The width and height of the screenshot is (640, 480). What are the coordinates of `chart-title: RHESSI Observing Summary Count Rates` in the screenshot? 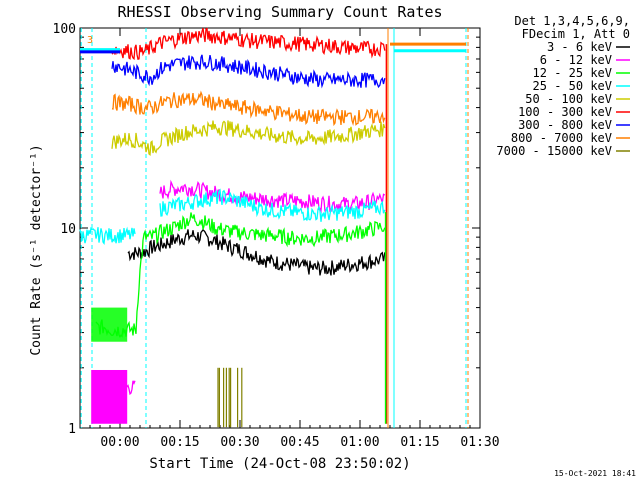 It's located at (279, 12).